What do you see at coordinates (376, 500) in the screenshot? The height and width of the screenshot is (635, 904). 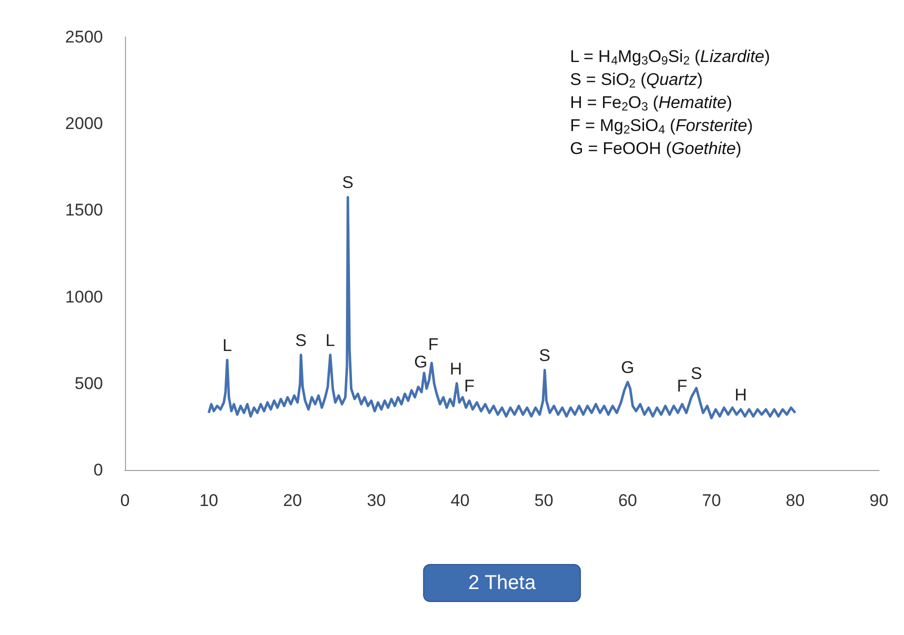 I see `x-tick-label: 30` at bounding box center [376, 500].